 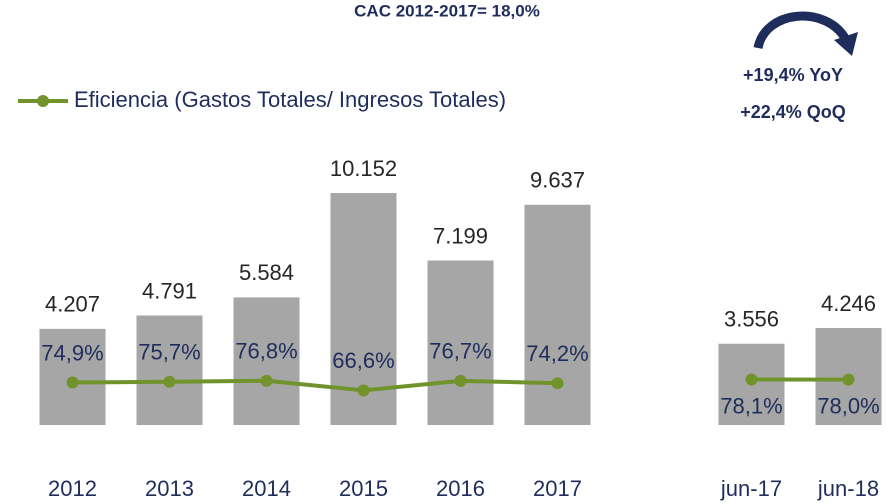 I want to click on legend-marker, so click(x=43, y=101).